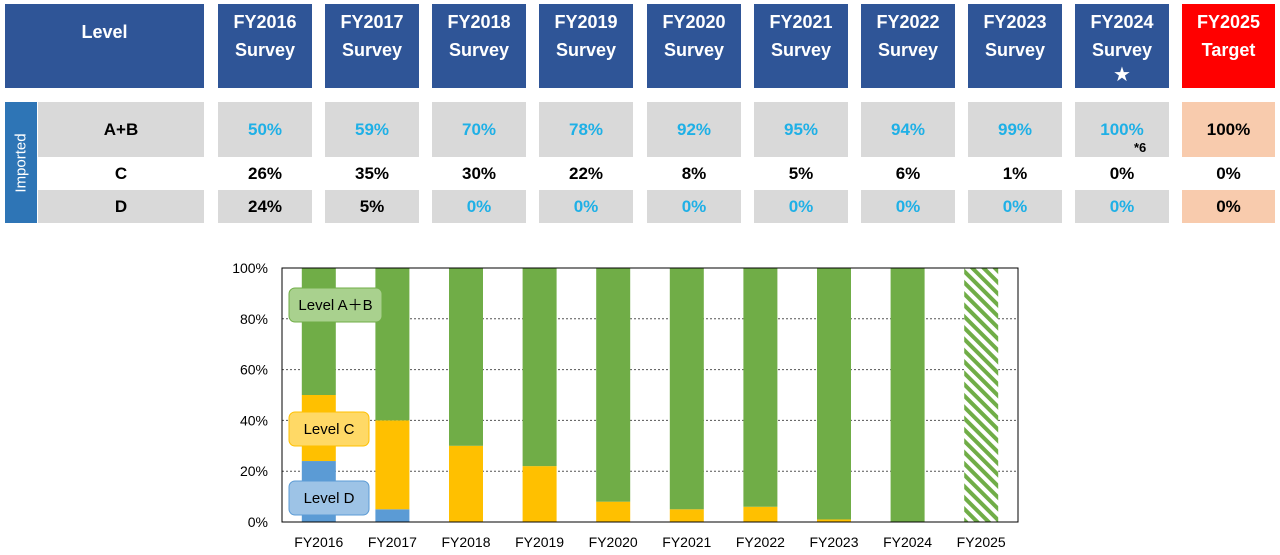 Image resolution: width=1280 pixels, height=555 pixels. Describe the element at coordinates (372, 173) in the screenshot. I see `table-cell: 35%` at that location.